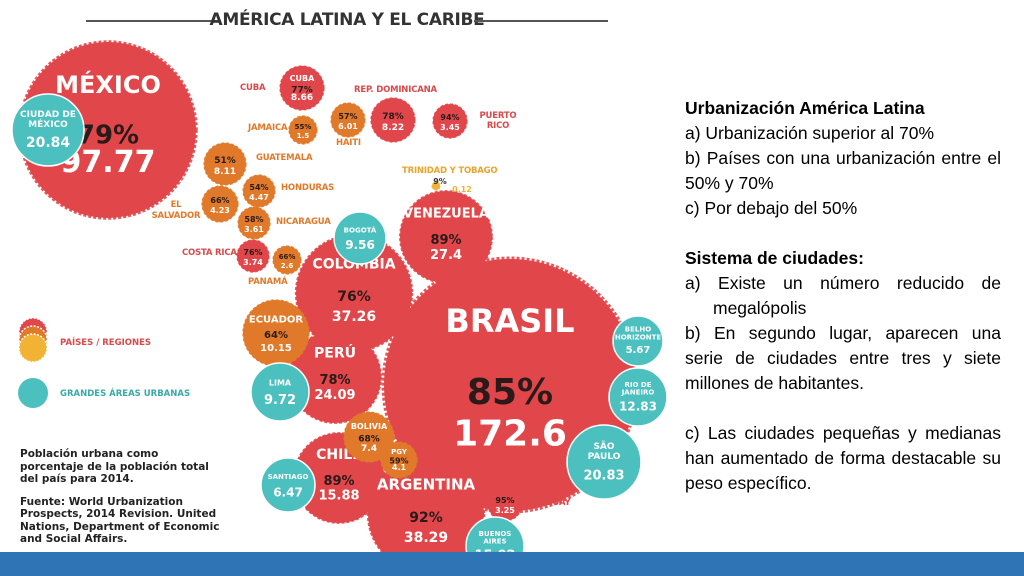 Image resolution: width=1024 pixels, height=576 pixels. I want to click on country-pct-puerto-rico: 94%, so click(449, 117).